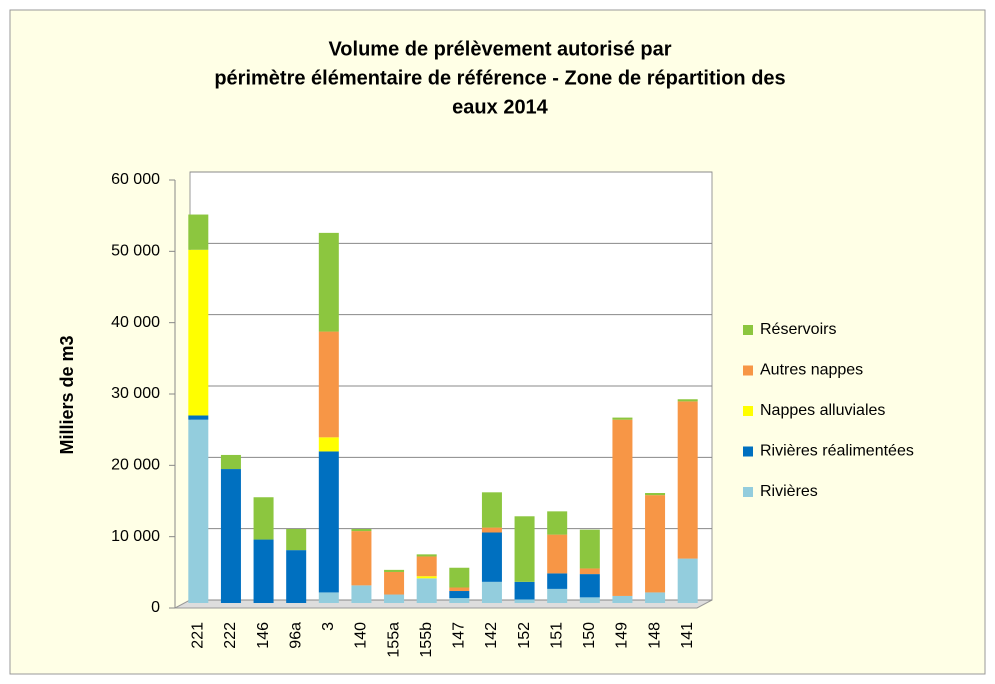  I want to click on y-tick-label: 20 000, so click(135, 465).